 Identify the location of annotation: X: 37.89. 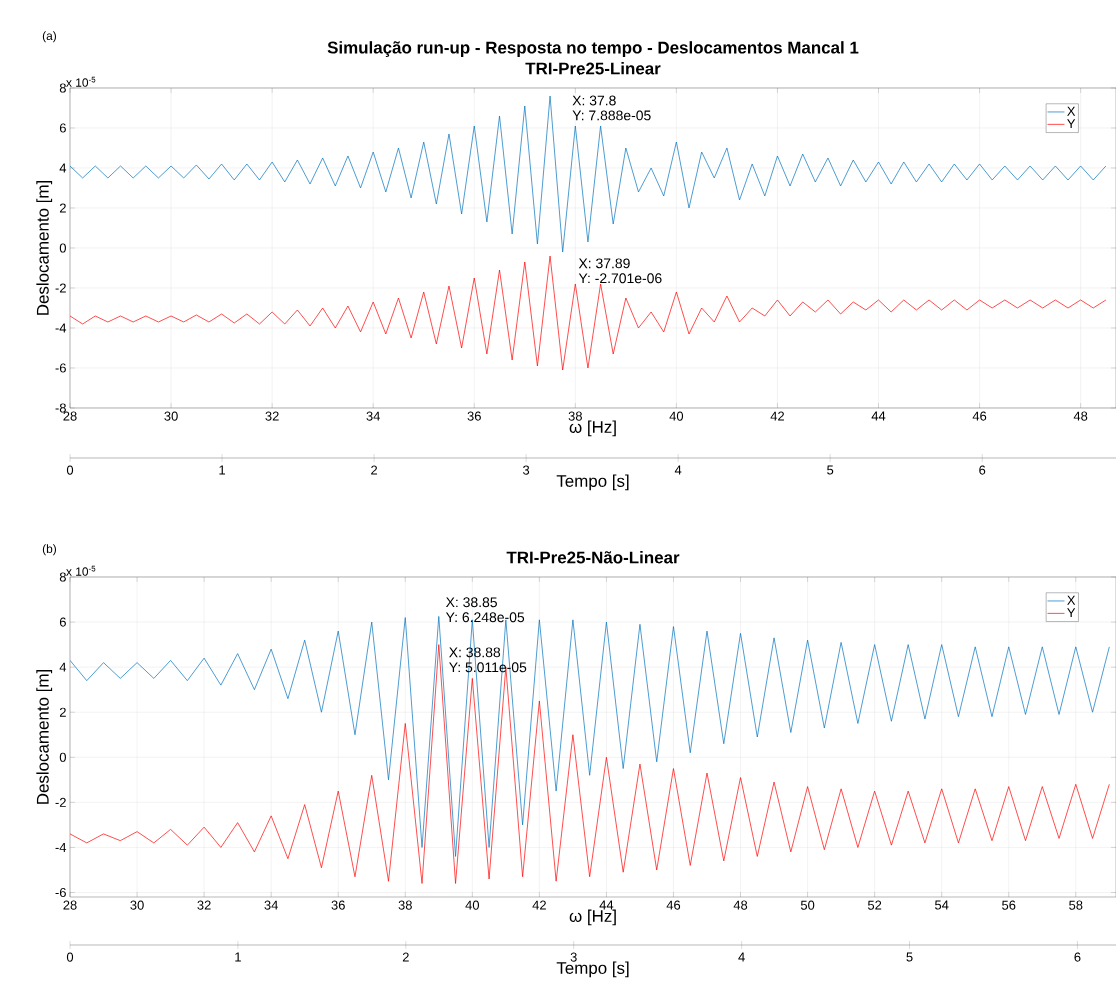
(604, 263).